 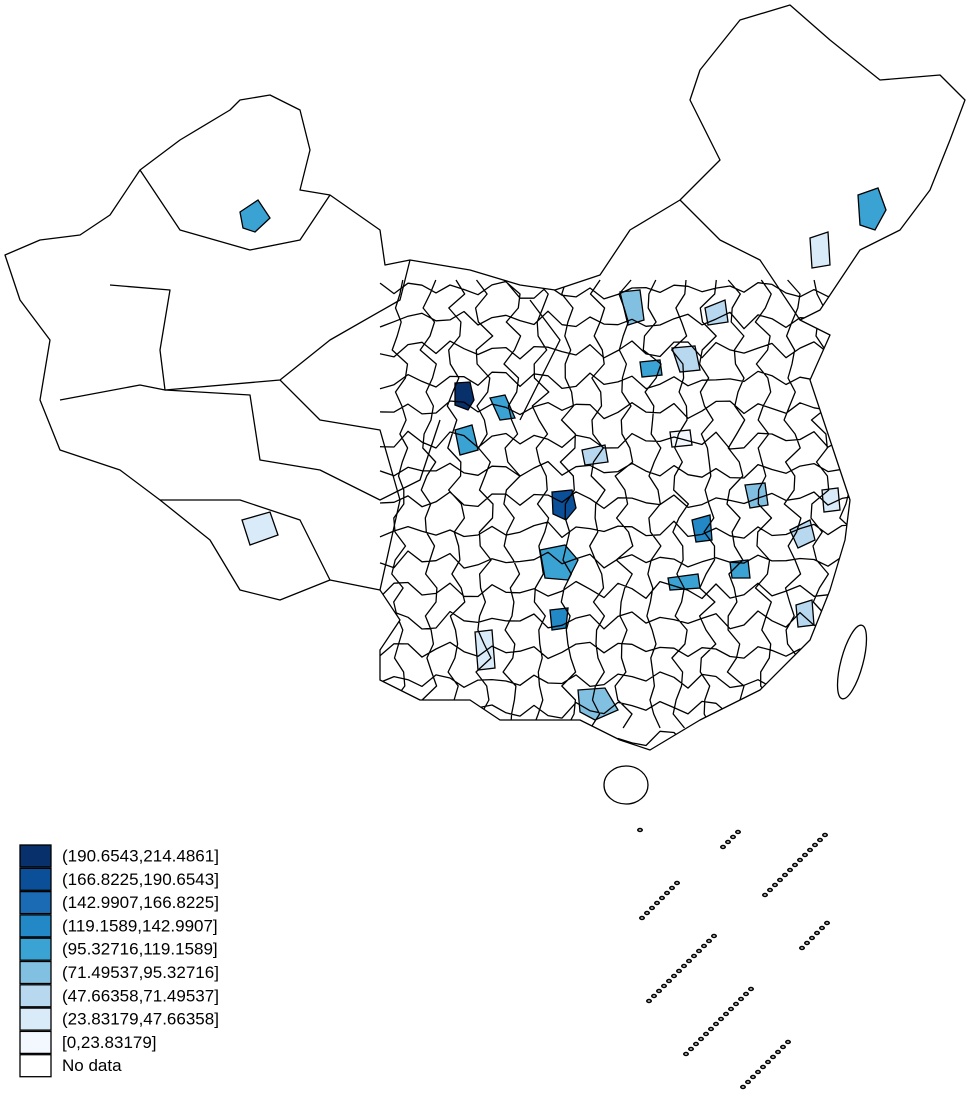 What do you see at coordinates (733, 958) in the screenshot?
I see `islands` at bounding box center [733, 958].